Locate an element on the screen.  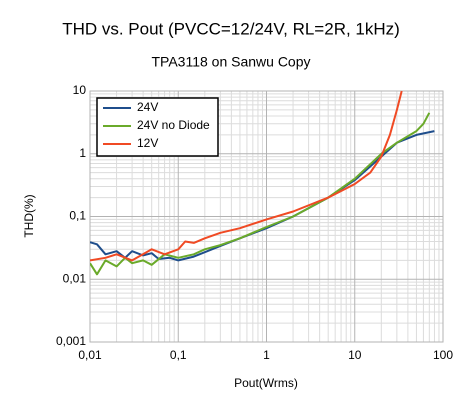
x-tick-label: 0,01 is located at coordinates (90, 355).